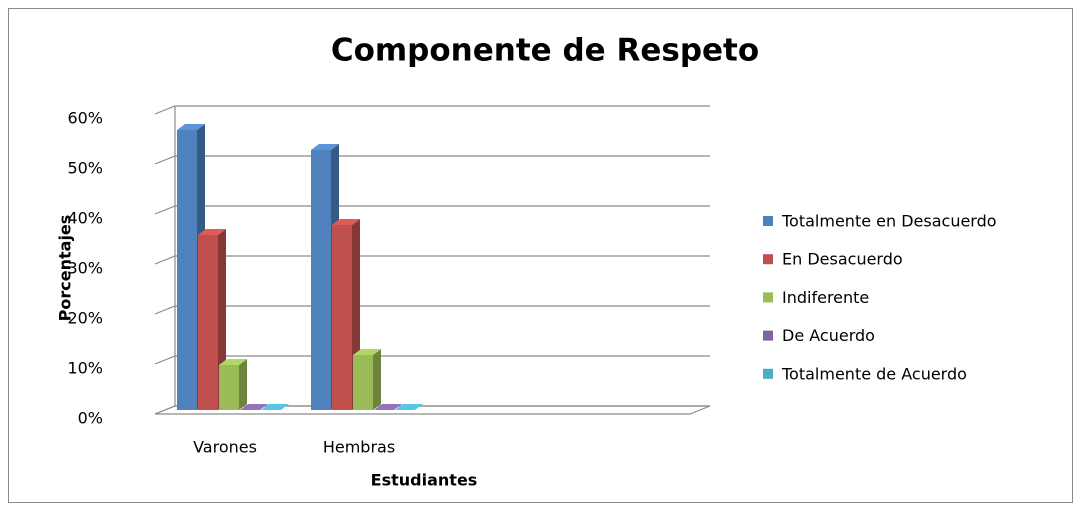 The height and width of the screenshot is (512, 1081). Describe the element at coordinates (545, 51) in the screenshot. I see `chart-title: Componente de Respeto` at that location.